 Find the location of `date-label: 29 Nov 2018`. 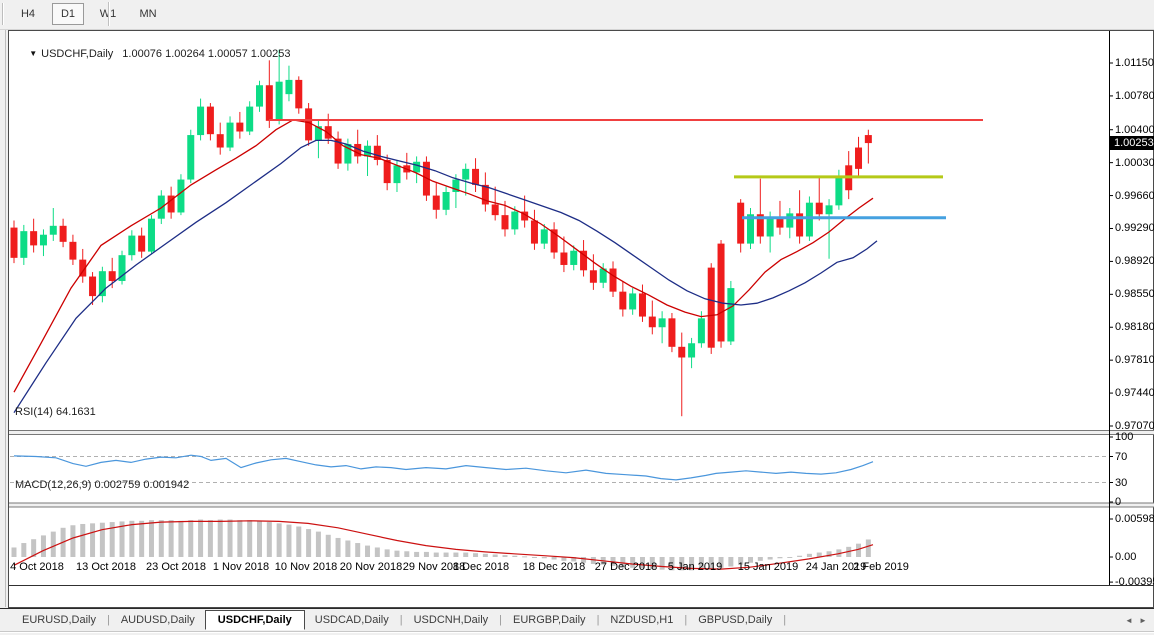

date-label: 29 Nov 2018 is located at coordinates (434, 567).